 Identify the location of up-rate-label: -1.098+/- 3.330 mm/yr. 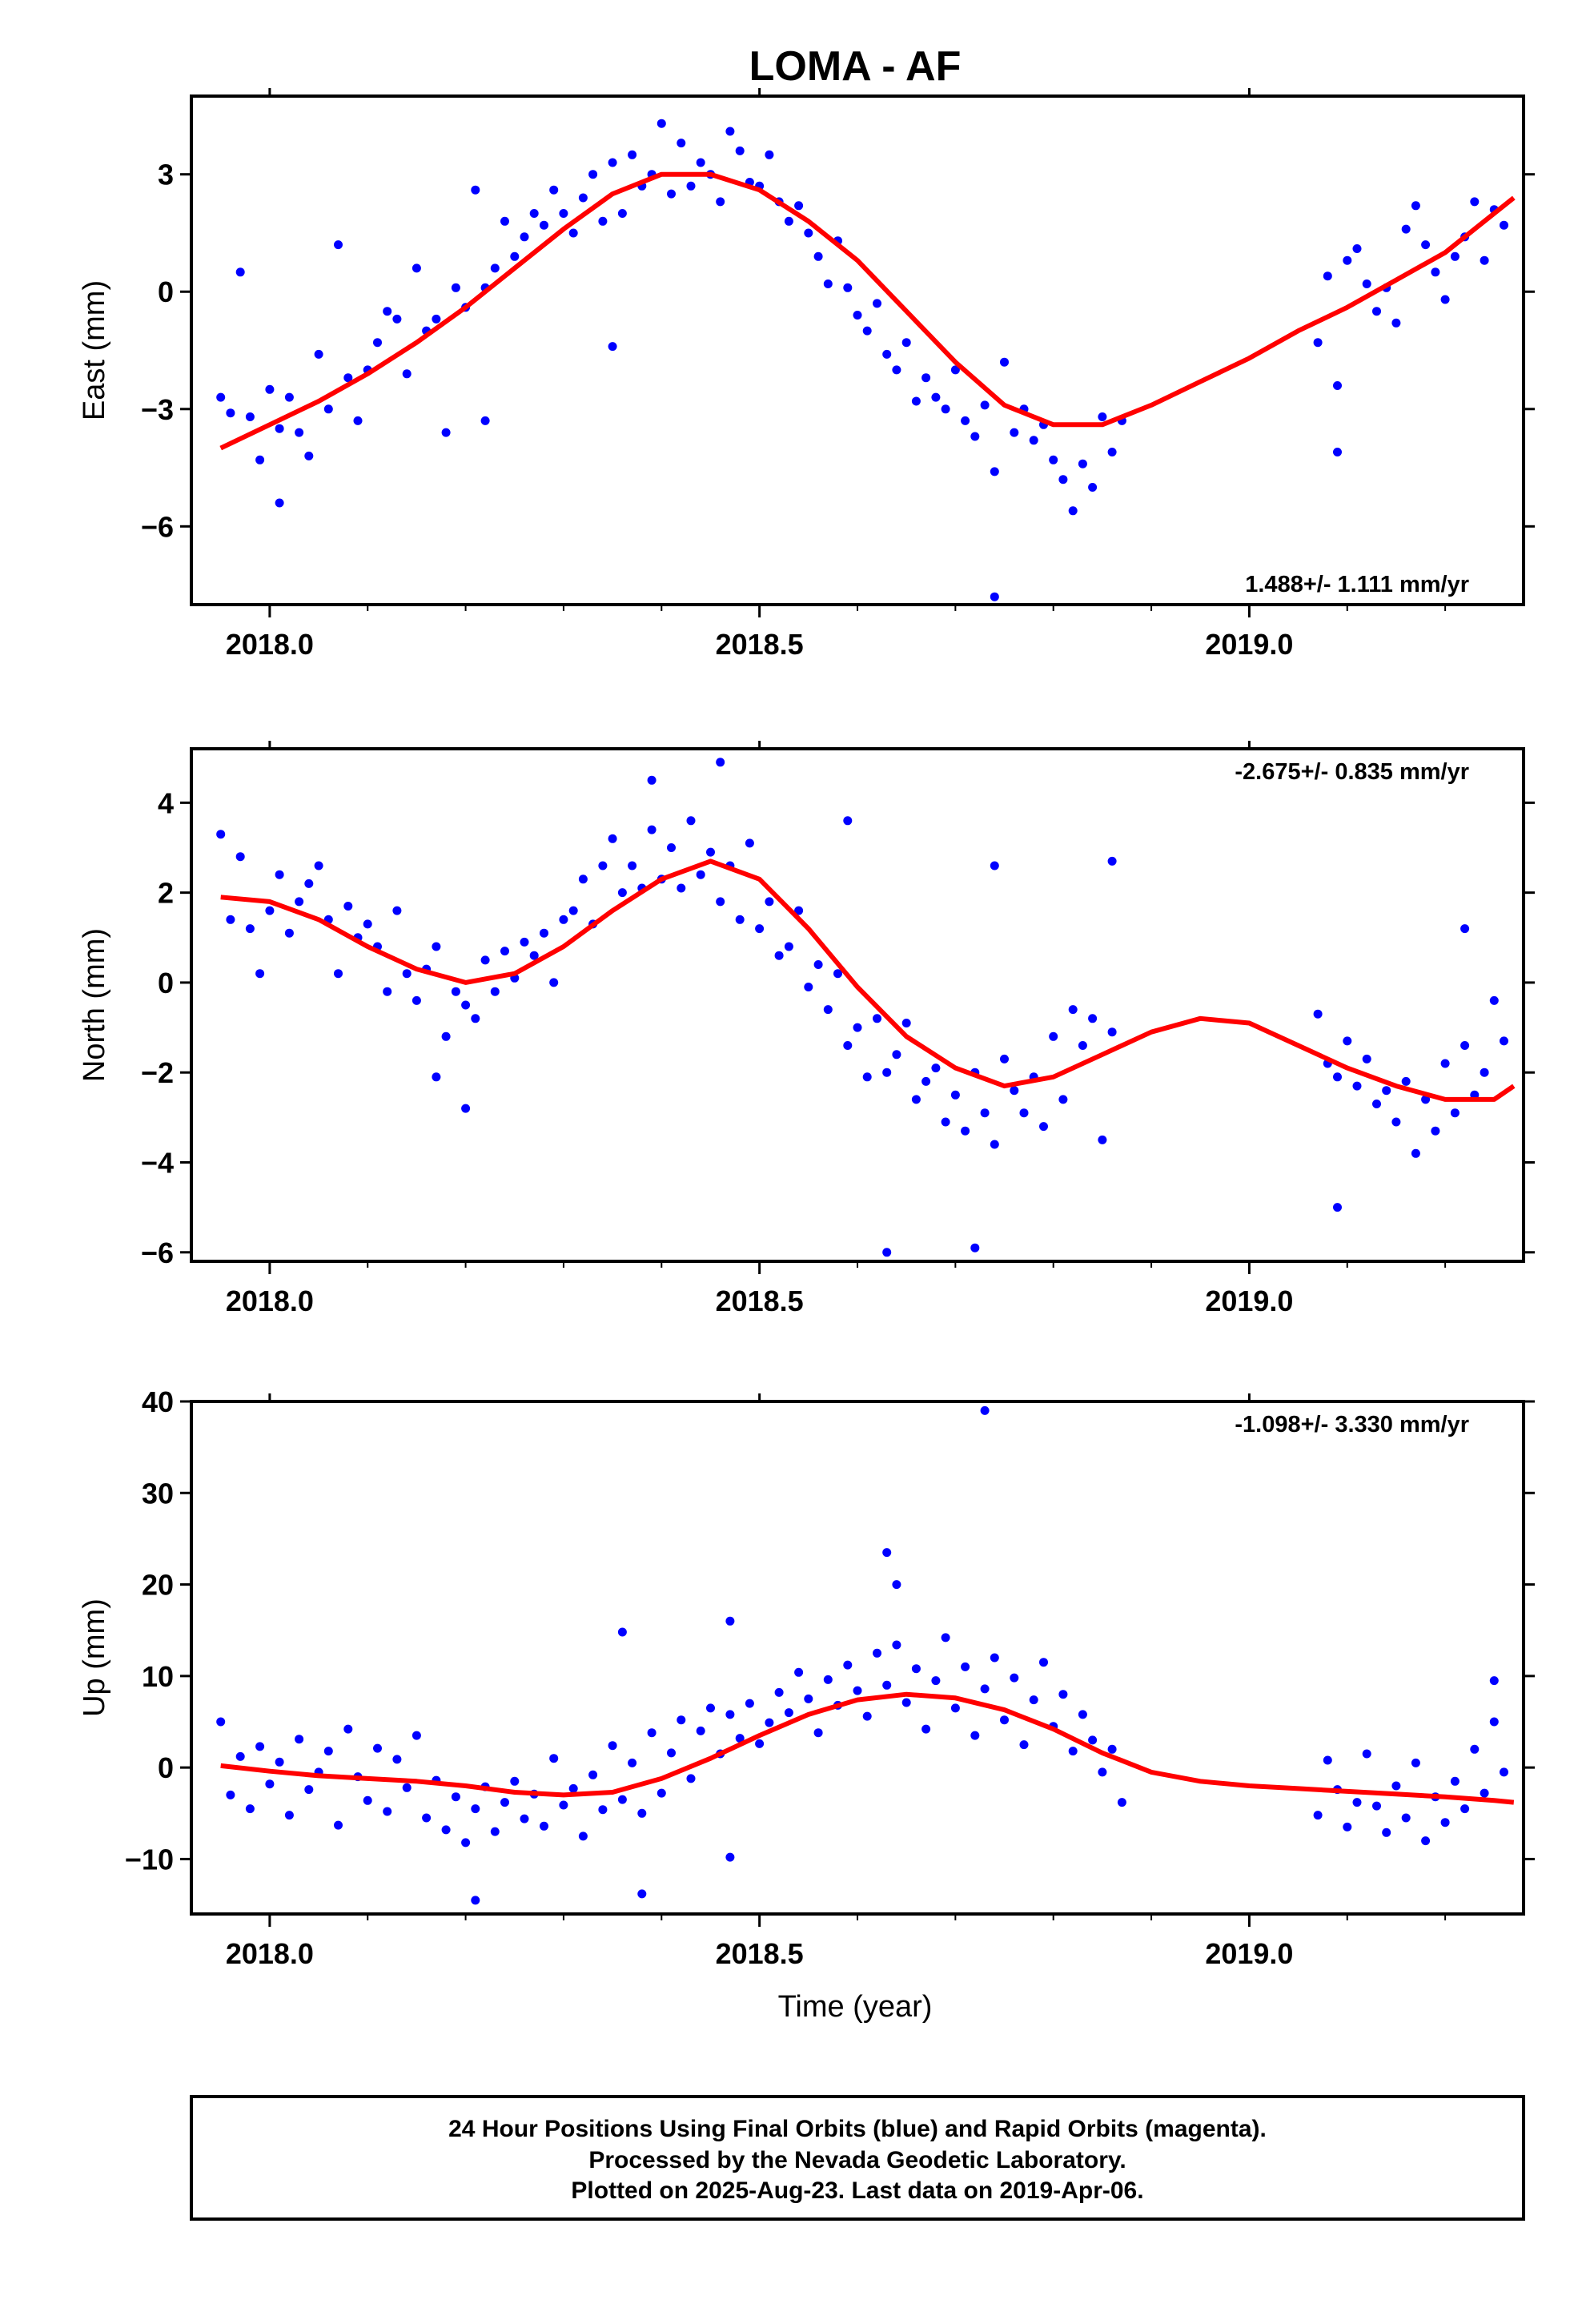
(1352, 1424).